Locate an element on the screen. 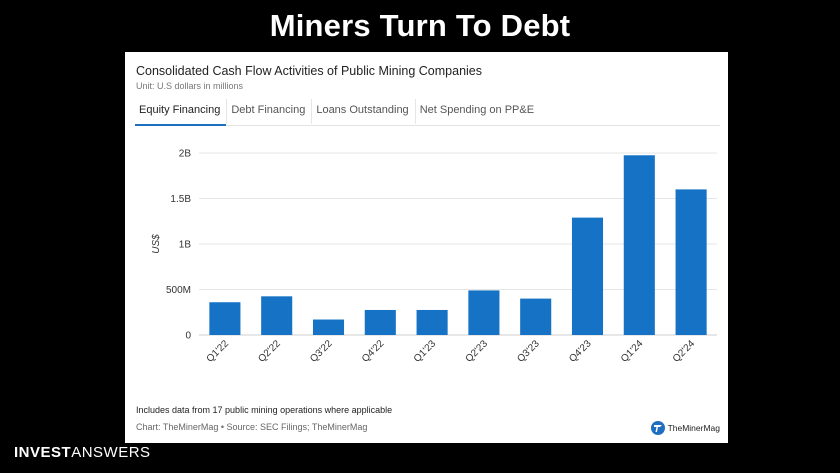  y-axis-title: US$ is located at coordinates (156, 244).